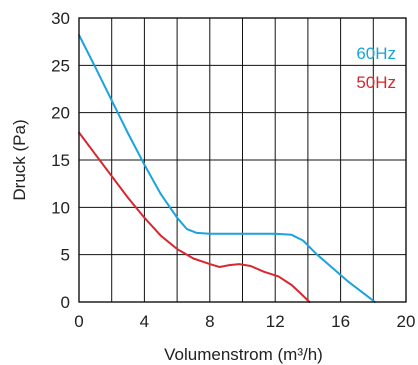 Image resolution: width=418 pixels, height=365 pixels. I want to click on x-tick-label: 20, so click(406, 321).